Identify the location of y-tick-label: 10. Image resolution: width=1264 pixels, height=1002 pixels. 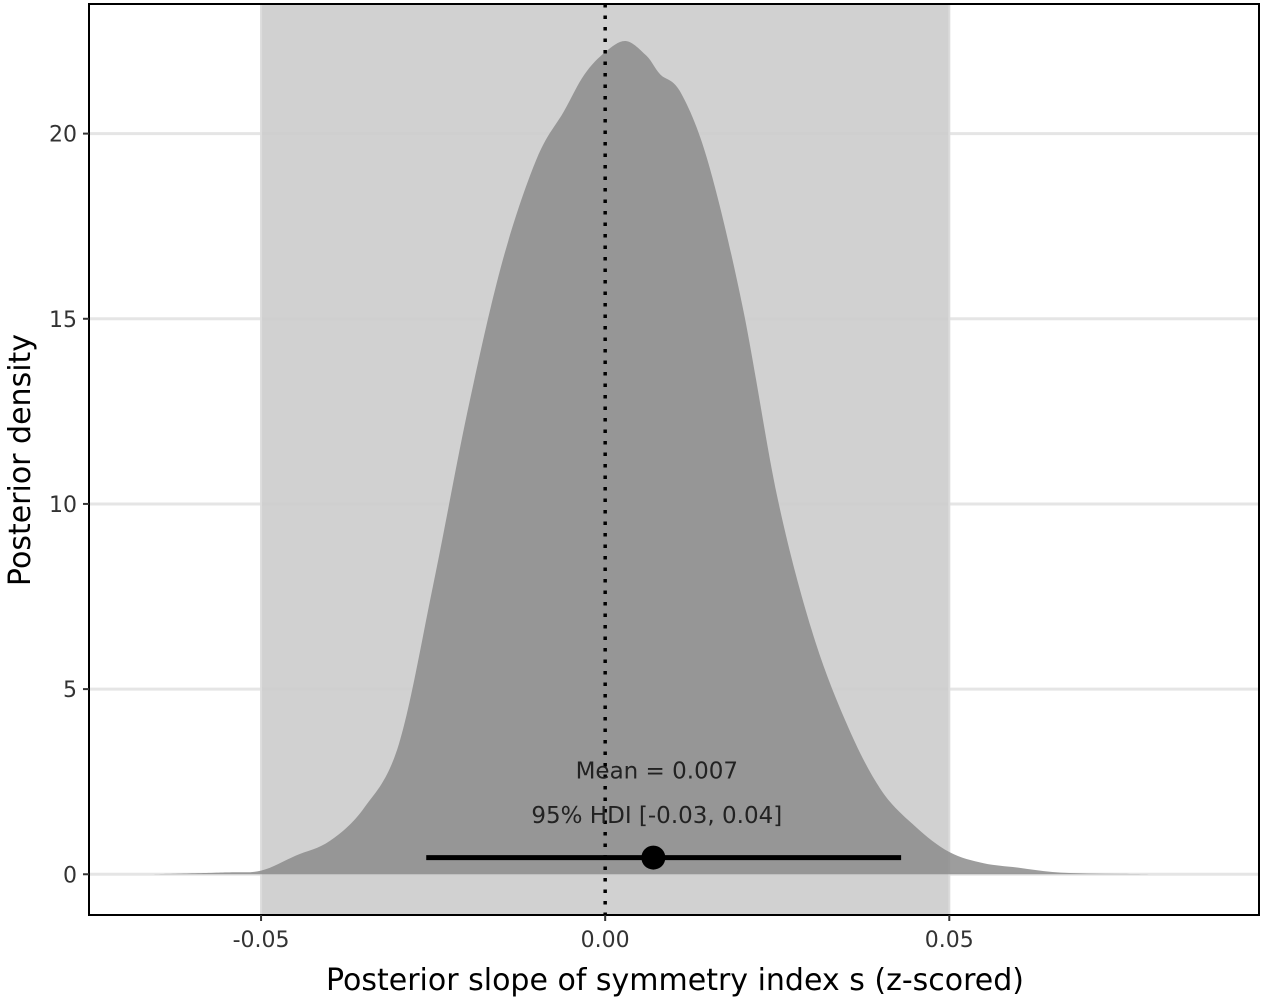
(63, 505).